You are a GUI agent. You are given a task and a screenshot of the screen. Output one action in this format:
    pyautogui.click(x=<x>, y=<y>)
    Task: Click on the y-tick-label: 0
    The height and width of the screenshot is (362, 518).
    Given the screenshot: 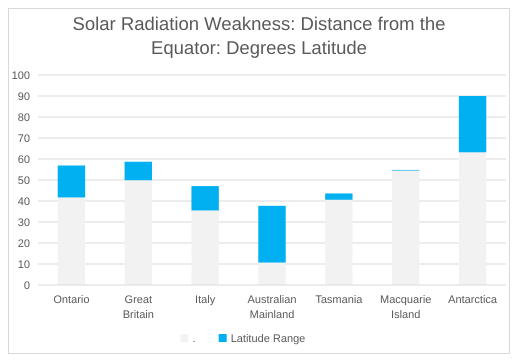 What is the action you would take?
    pyautogui.click(x=27, y=286)
    